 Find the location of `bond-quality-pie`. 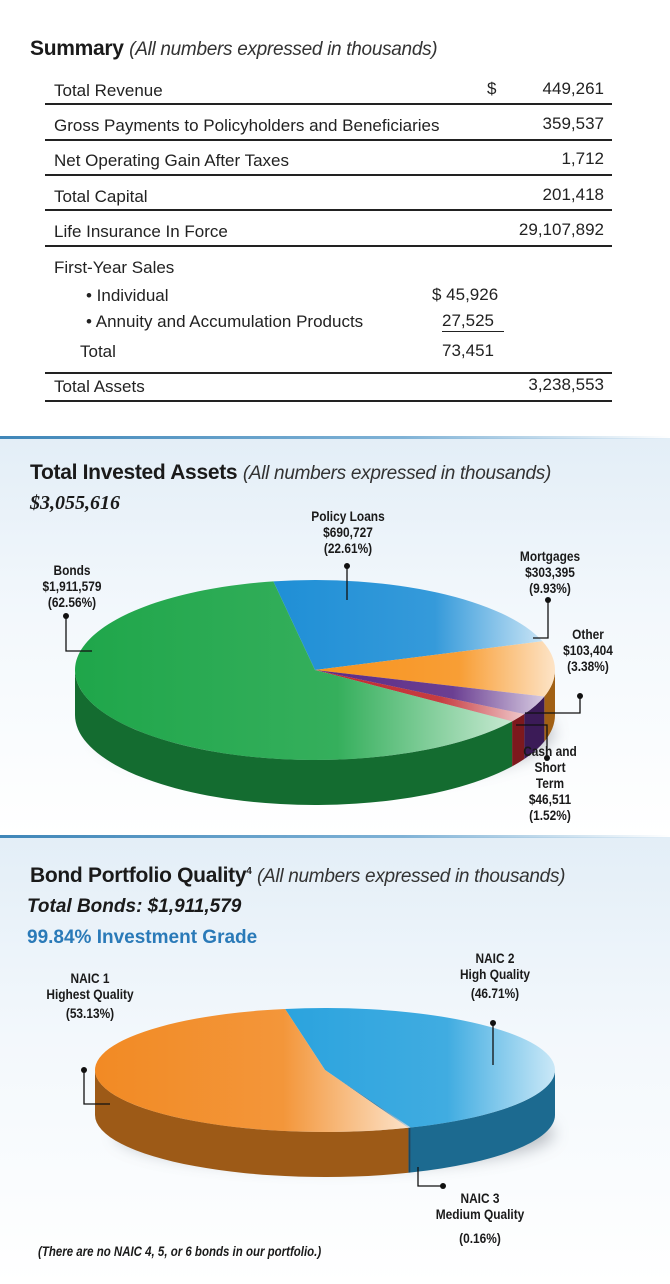

bond-quality-pie is located at coordinates (318, 1098).